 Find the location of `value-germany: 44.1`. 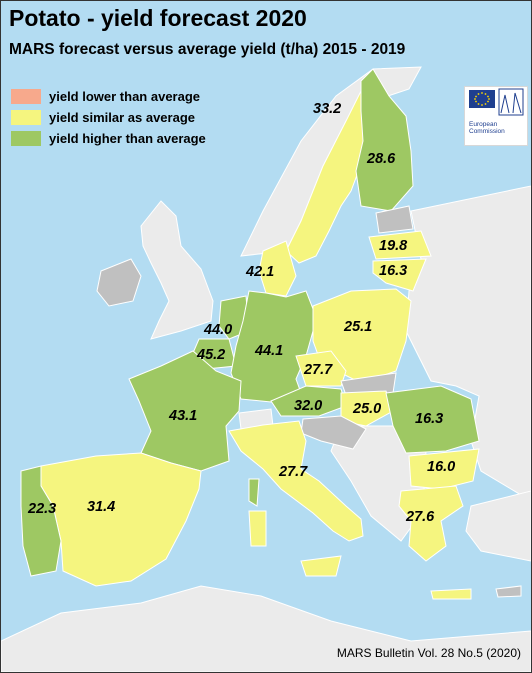

value-germany: 44.1 is located at coordinates (269, 351).